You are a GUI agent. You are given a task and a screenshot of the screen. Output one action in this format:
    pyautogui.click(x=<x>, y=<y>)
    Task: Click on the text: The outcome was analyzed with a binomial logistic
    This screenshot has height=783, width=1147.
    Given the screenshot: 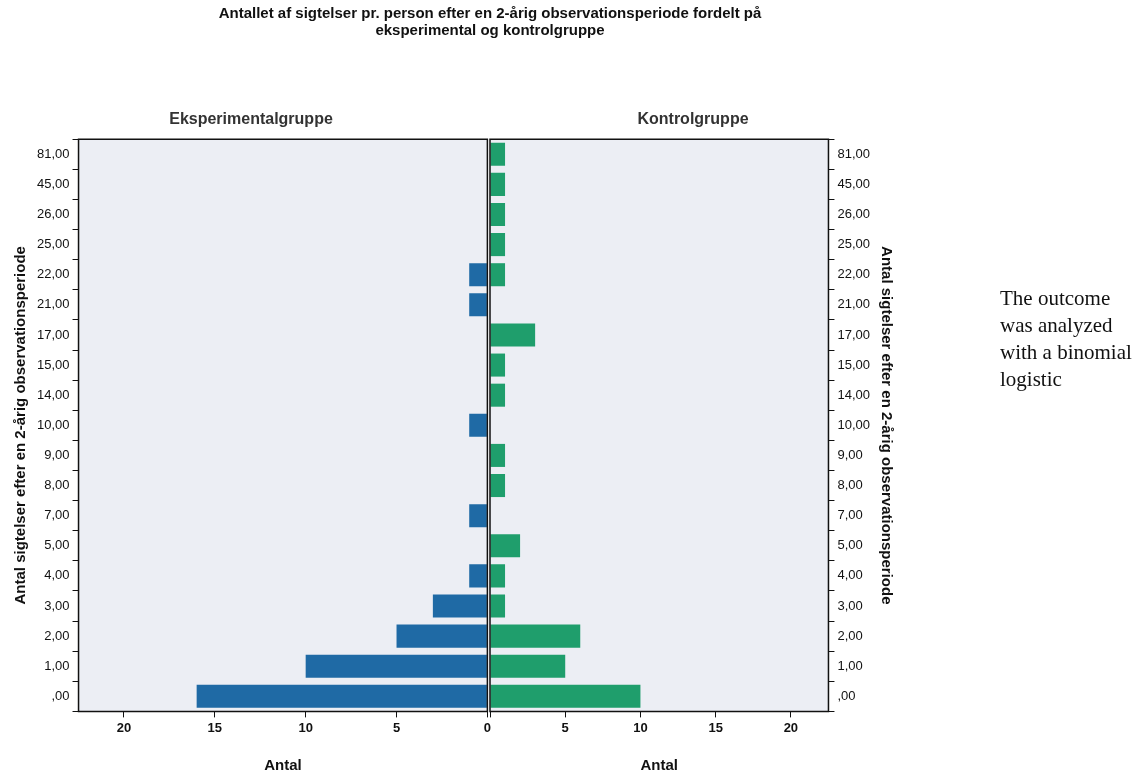 What is the action you would take?
    pyautogui.click(x=1066, y=339)
    